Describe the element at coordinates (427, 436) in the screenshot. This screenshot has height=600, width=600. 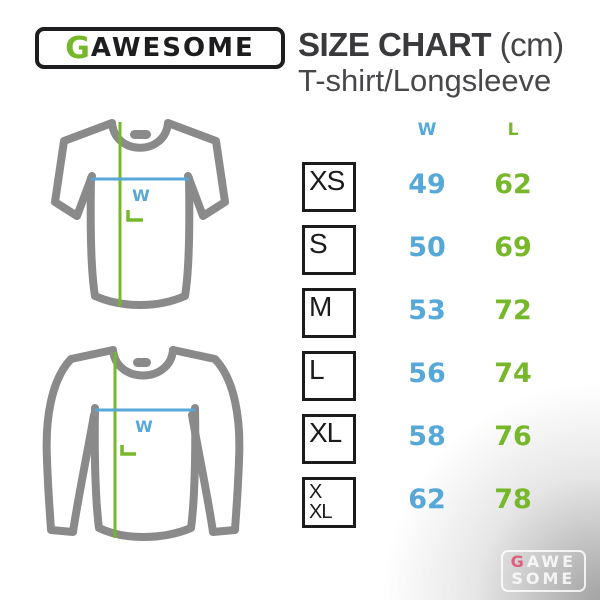
I see `width-value: 58` at that location.